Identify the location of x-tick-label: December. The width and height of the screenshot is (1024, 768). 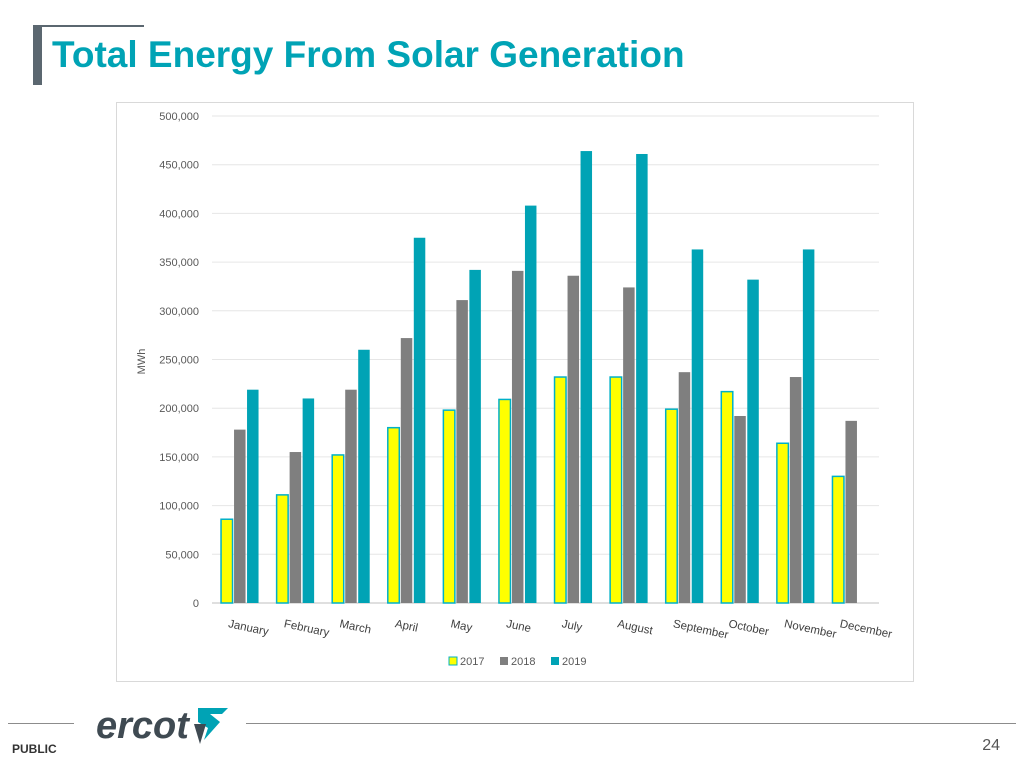
(866, 629).